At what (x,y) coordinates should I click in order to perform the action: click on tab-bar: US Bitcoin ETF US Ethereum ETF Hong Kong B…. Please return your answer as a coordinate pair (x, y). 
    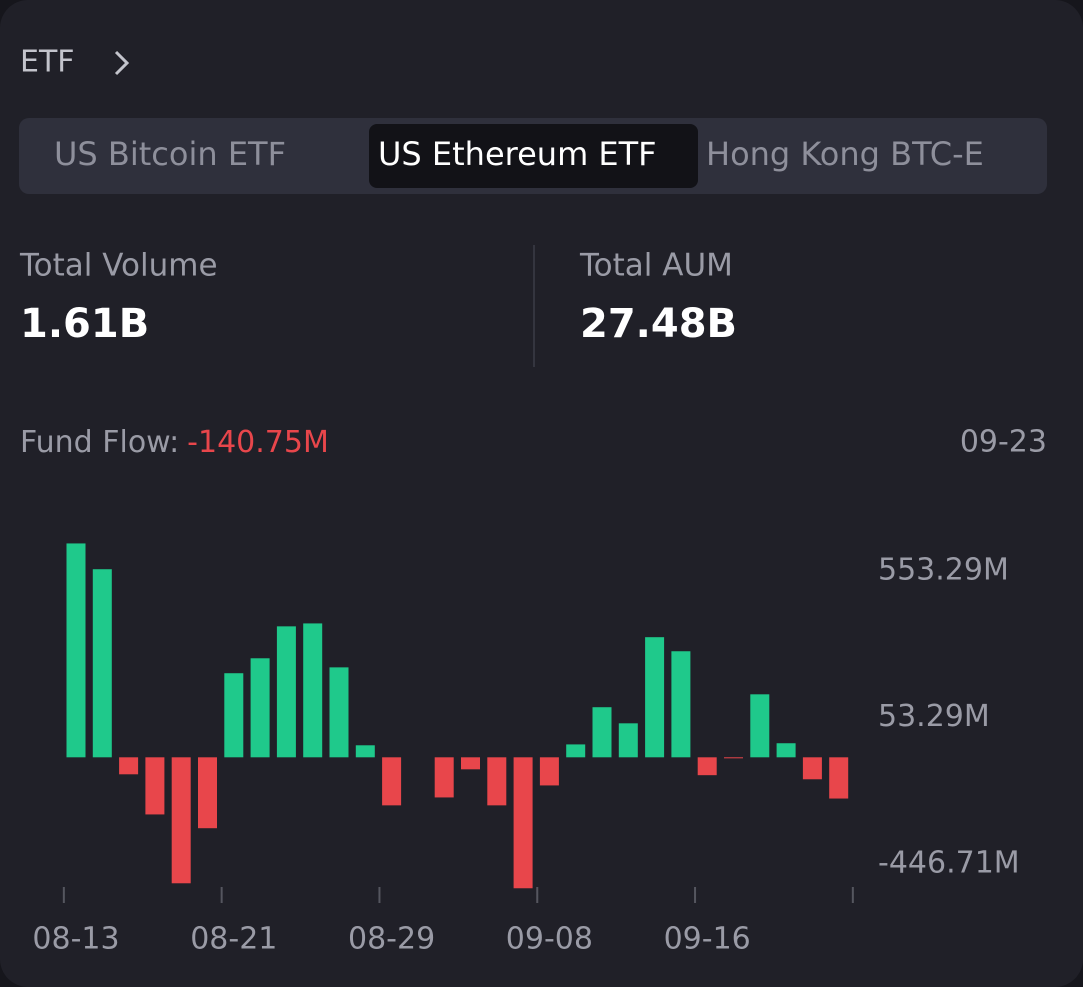
    Looking at the image, I should click on (533, 156).